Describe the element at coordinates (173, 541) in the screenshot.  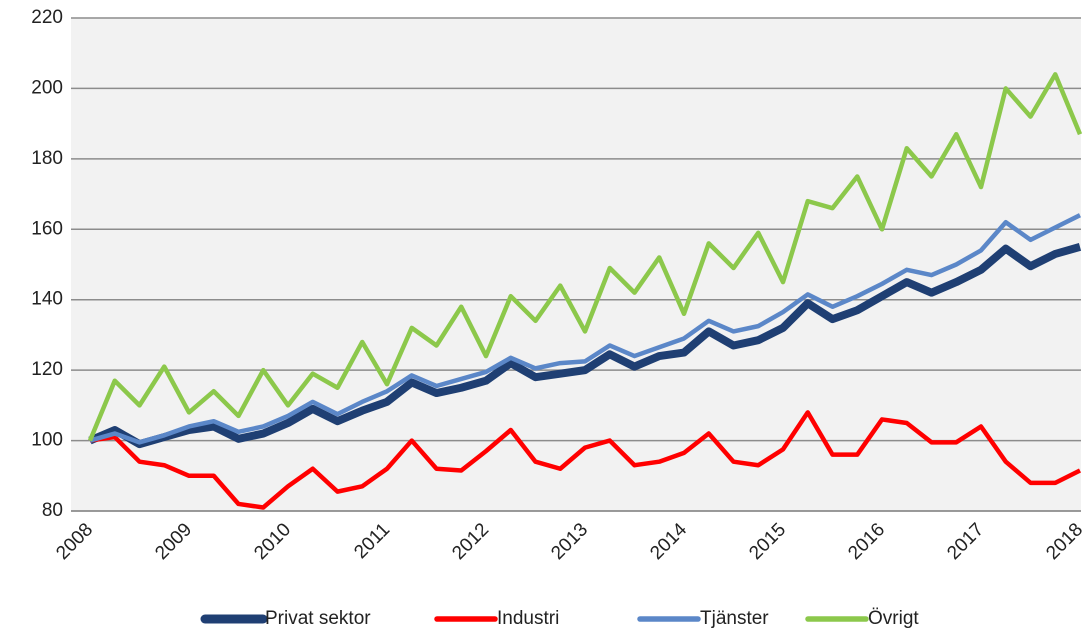
I see `x-tick-label: 2009` at that location.